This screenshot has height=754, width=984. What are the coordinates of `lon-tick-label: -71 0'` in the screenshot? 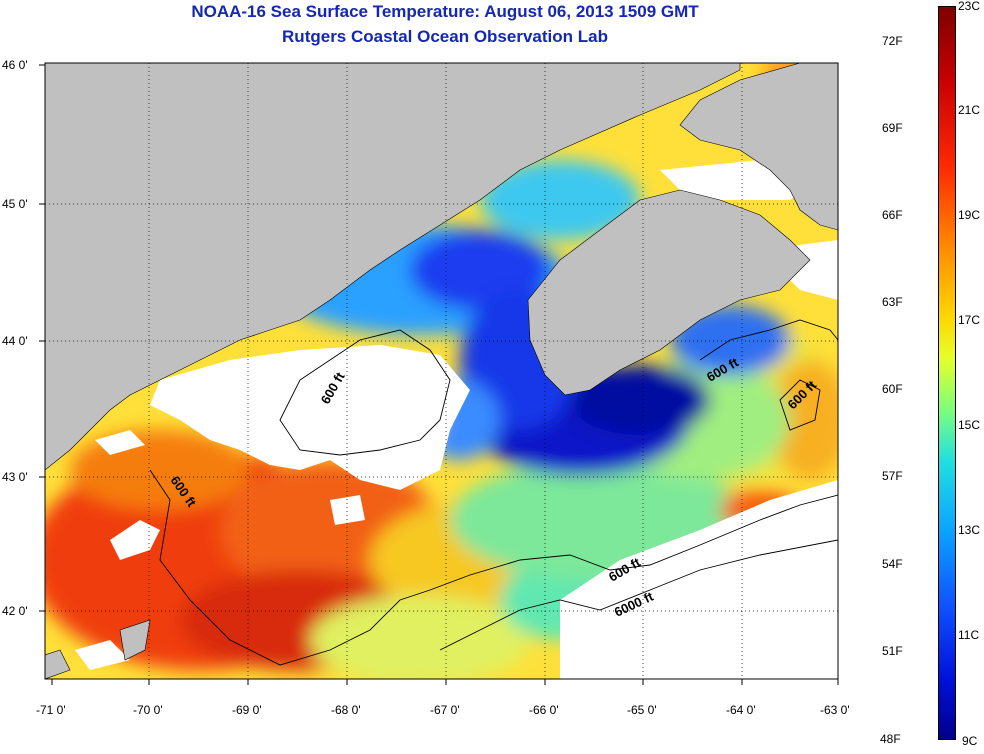 It's located at (51, 710).